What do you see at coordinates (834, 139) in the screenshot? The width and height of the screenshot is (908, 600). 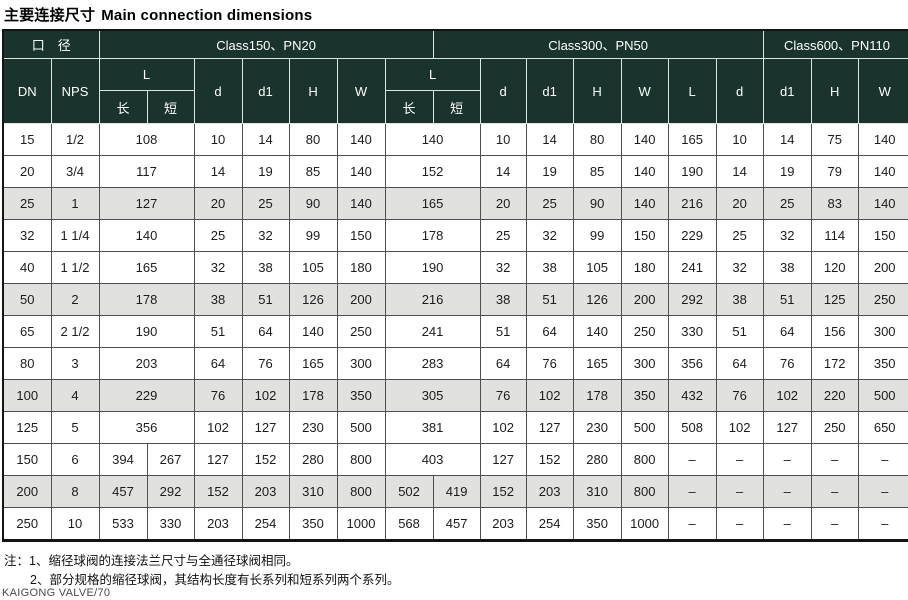 I see `table-cell: 75` at bounding box center [834, 139].